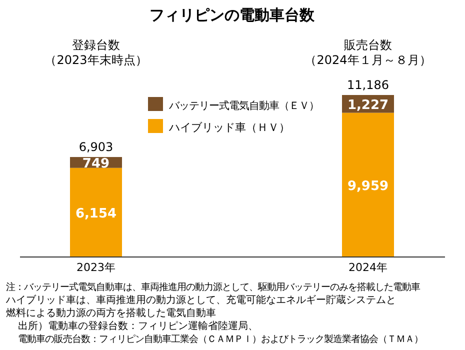 This screenshot has height=350, width=465. Describe the element at coordinates (233, 15) in the screenshot. I see `chart-title: フィリピンの電動車台数` at that location.